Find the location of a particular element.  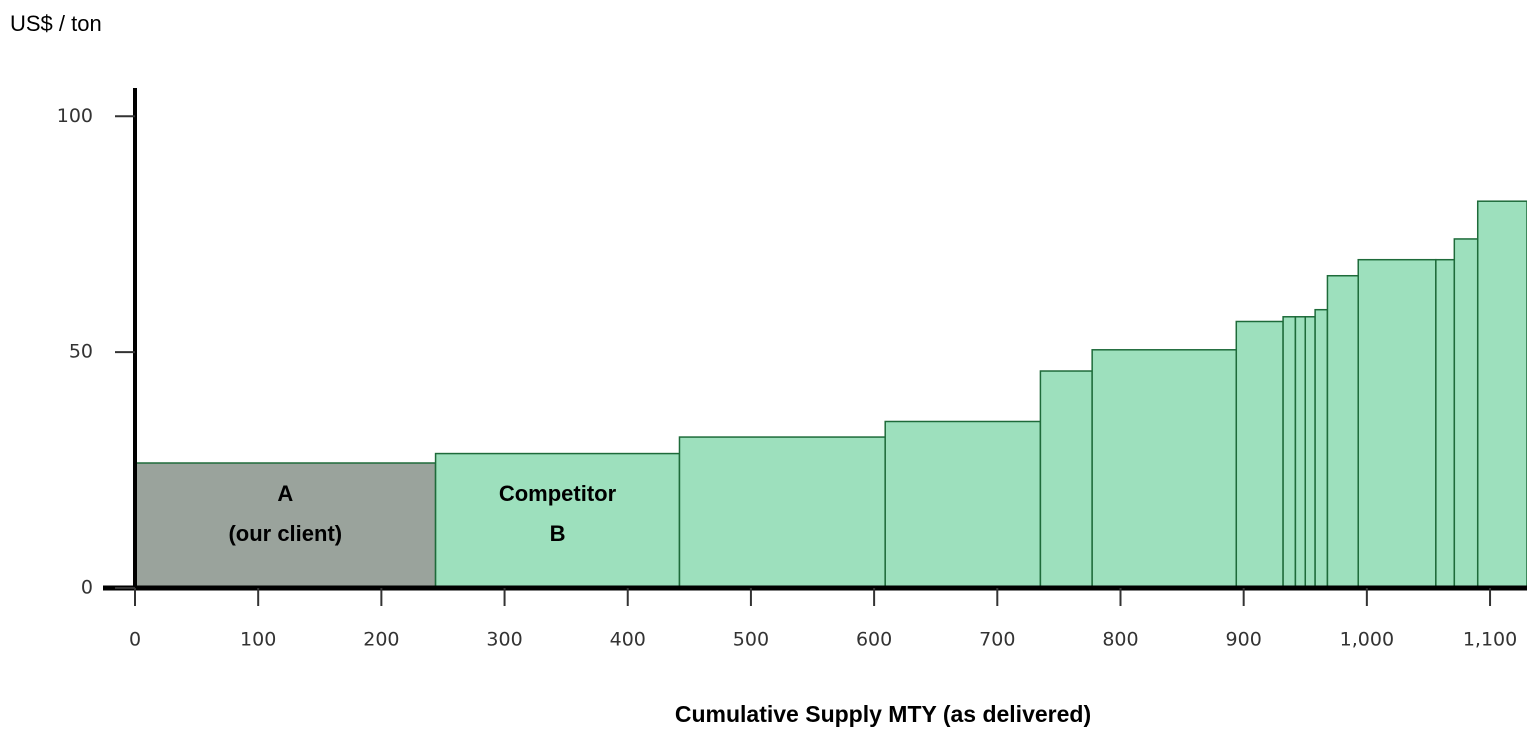

x-axis-label: Cumulative Supply MTY (as delivered) is located at coordinates (883, 714).